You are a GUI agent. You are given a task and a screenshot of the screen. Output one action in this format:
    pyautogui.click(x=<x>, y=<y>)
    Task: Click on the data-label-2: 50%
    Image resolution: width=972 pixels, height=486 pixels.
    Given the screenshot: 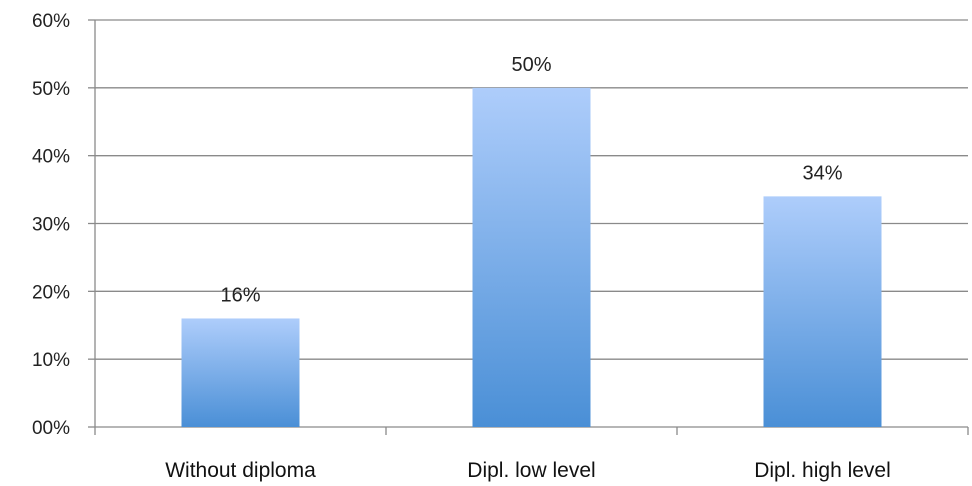 What is the action you would take?
    pyautogui.click(x=531, y=65)
    